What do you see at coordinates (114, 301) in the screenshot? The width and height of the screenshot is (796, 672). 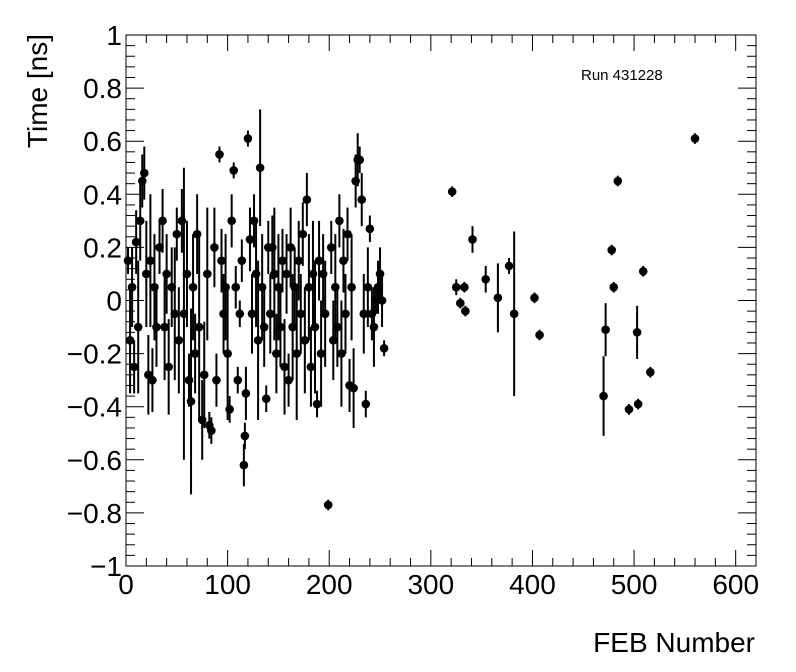 I see `y-tick-label: 0` at bounding box center [114, 301].